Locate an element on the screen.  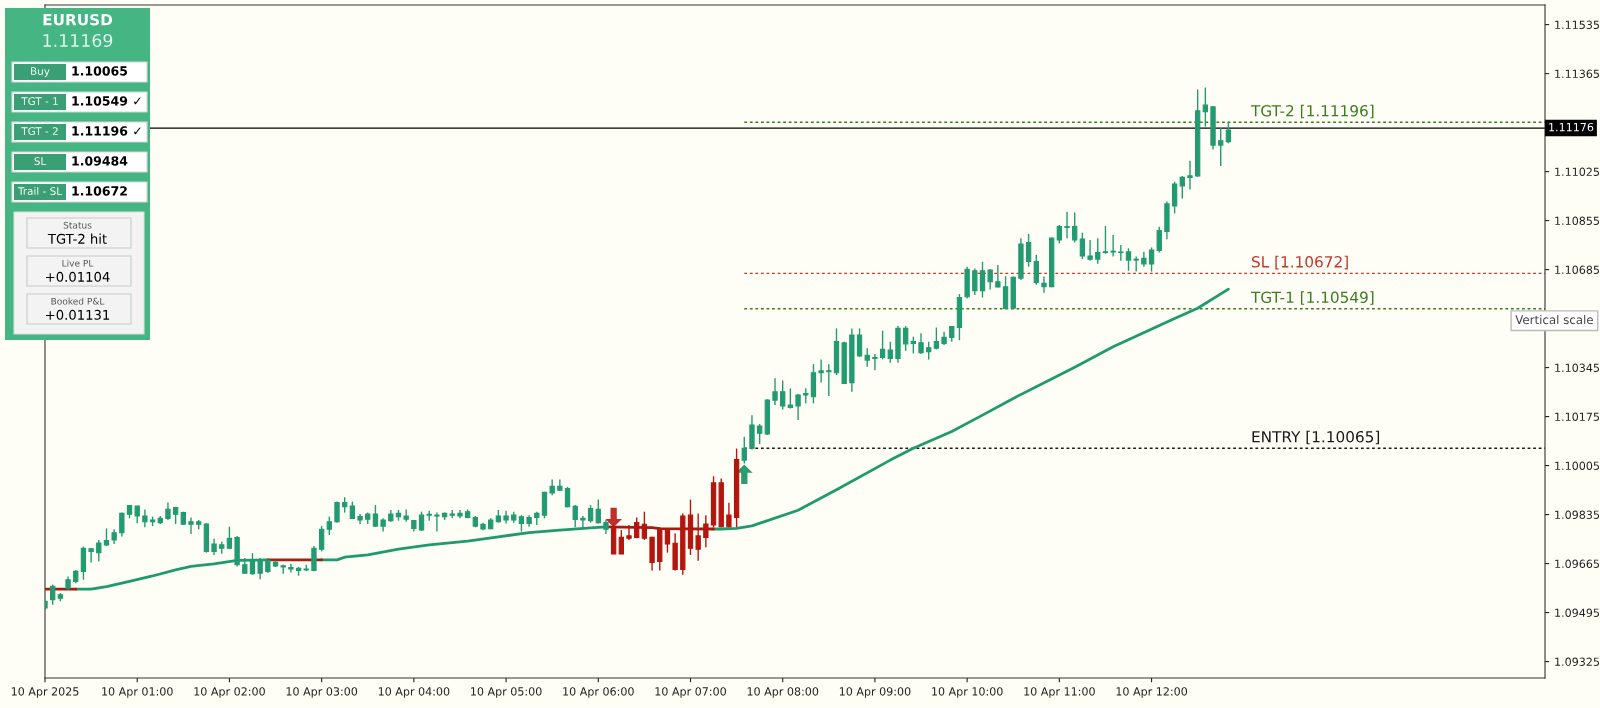
x-tick-label: 10 Apr 10:00 is located at coordinates (967, 692).